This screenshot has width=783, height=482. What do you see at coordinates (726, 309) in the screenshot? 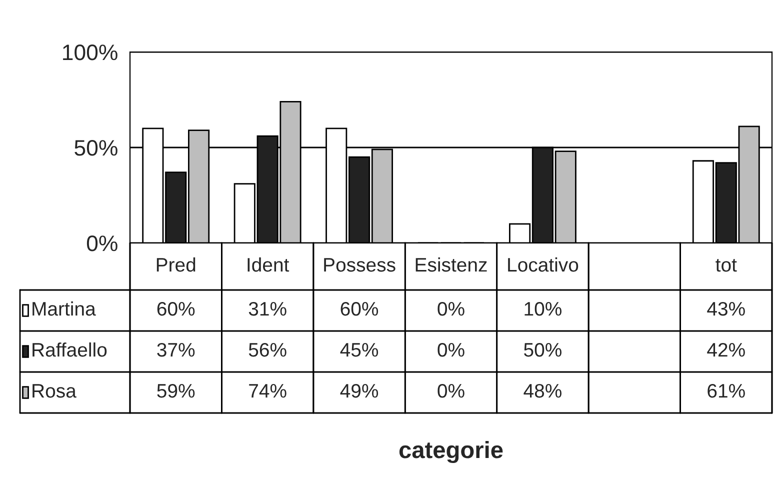
I see `data-label: 43%` at bounding box center [726, 309].